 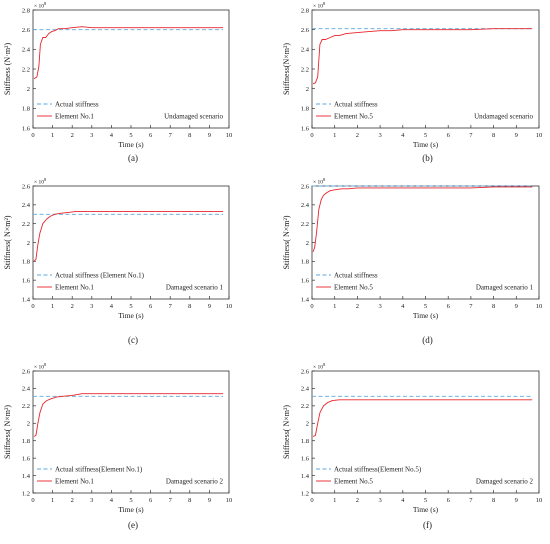 What do you see at coordinates (378, 470) in the screenshot?
I see `legend-label: Actual stiffness(Element No.5)` at bounding box center [378, 470].